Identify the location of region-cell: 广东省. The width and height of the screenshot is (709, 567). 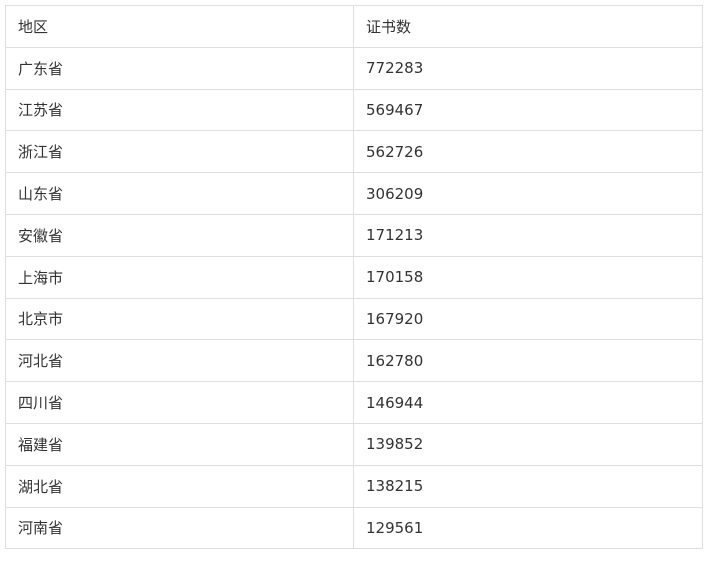
(179, 68).